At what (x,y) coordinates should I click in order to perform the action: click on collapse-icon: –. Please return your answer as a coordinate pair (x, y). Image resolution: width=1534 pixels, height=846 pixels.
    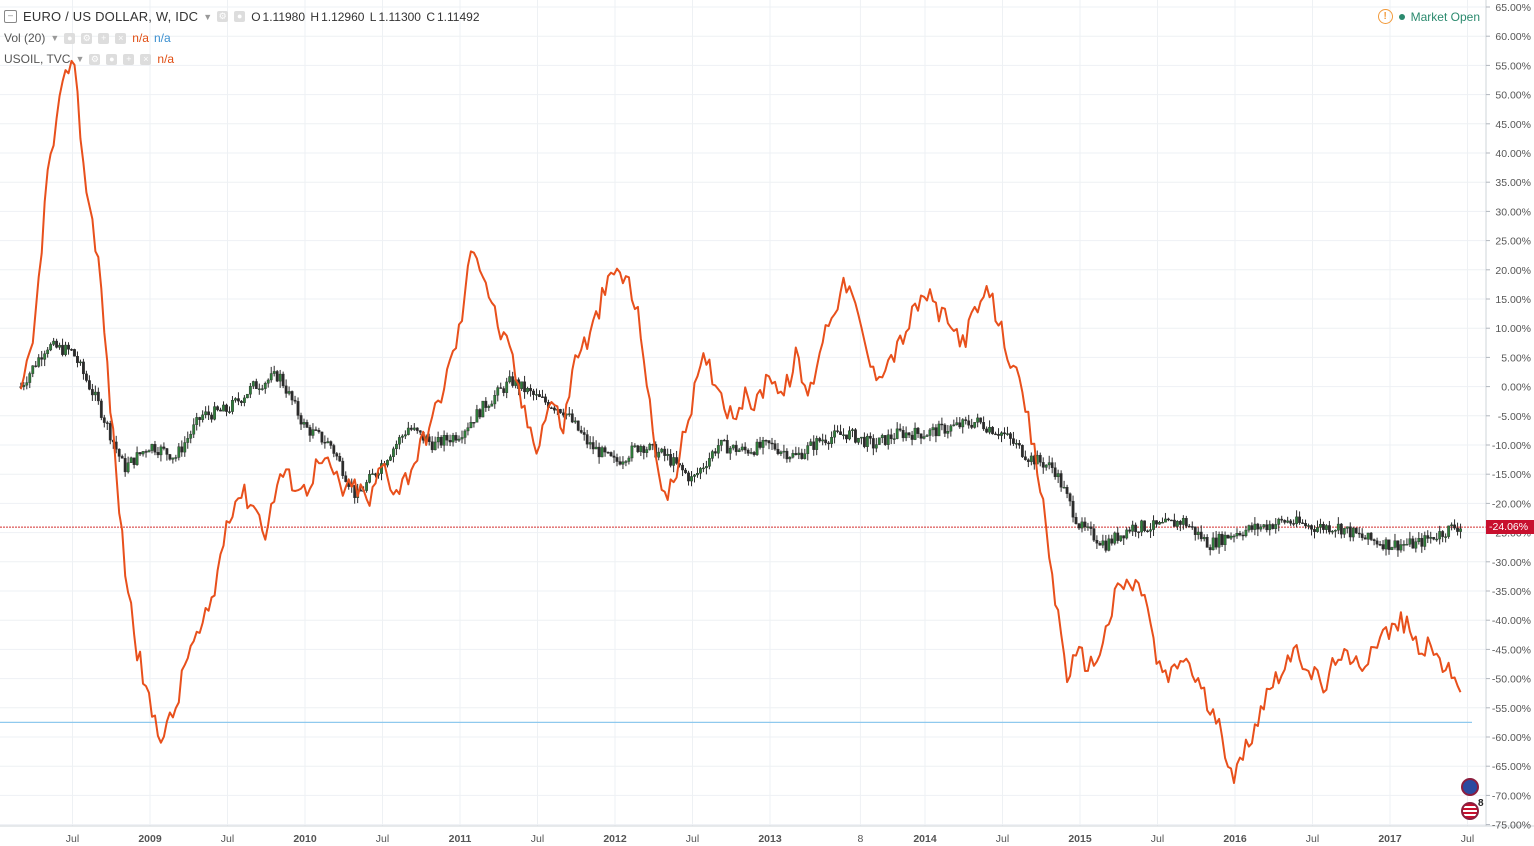
    Looking at the image, I should click on (10, 16).